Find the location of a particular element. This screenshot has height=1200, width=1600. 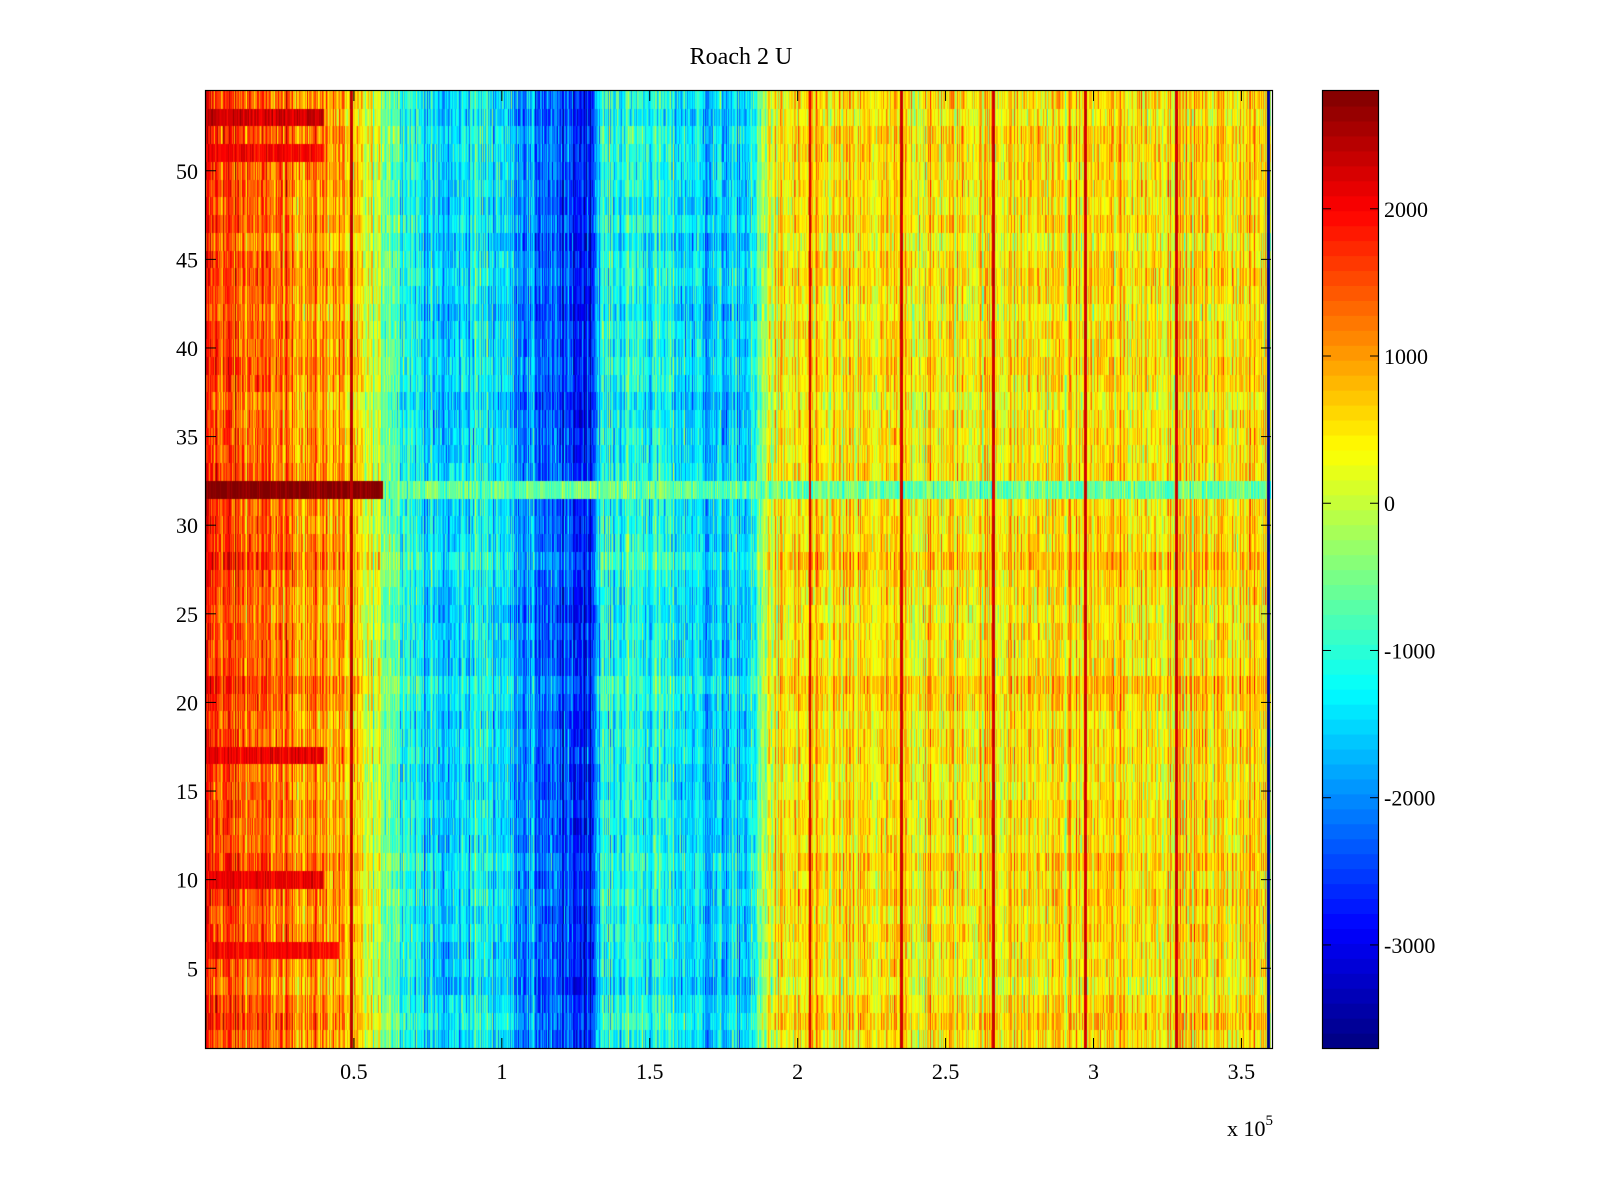

colorbar-tick-label: 0 is located at coordinates (1389, 503).